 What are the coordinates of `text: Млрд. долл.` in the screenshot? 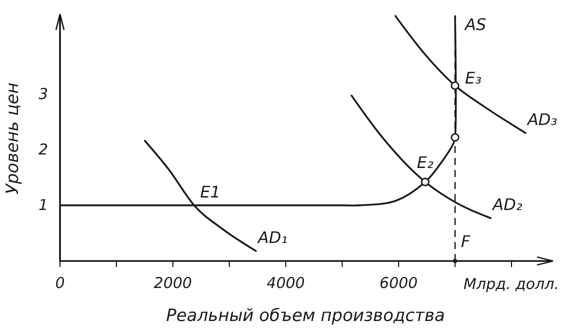 It's located at (511, 284).